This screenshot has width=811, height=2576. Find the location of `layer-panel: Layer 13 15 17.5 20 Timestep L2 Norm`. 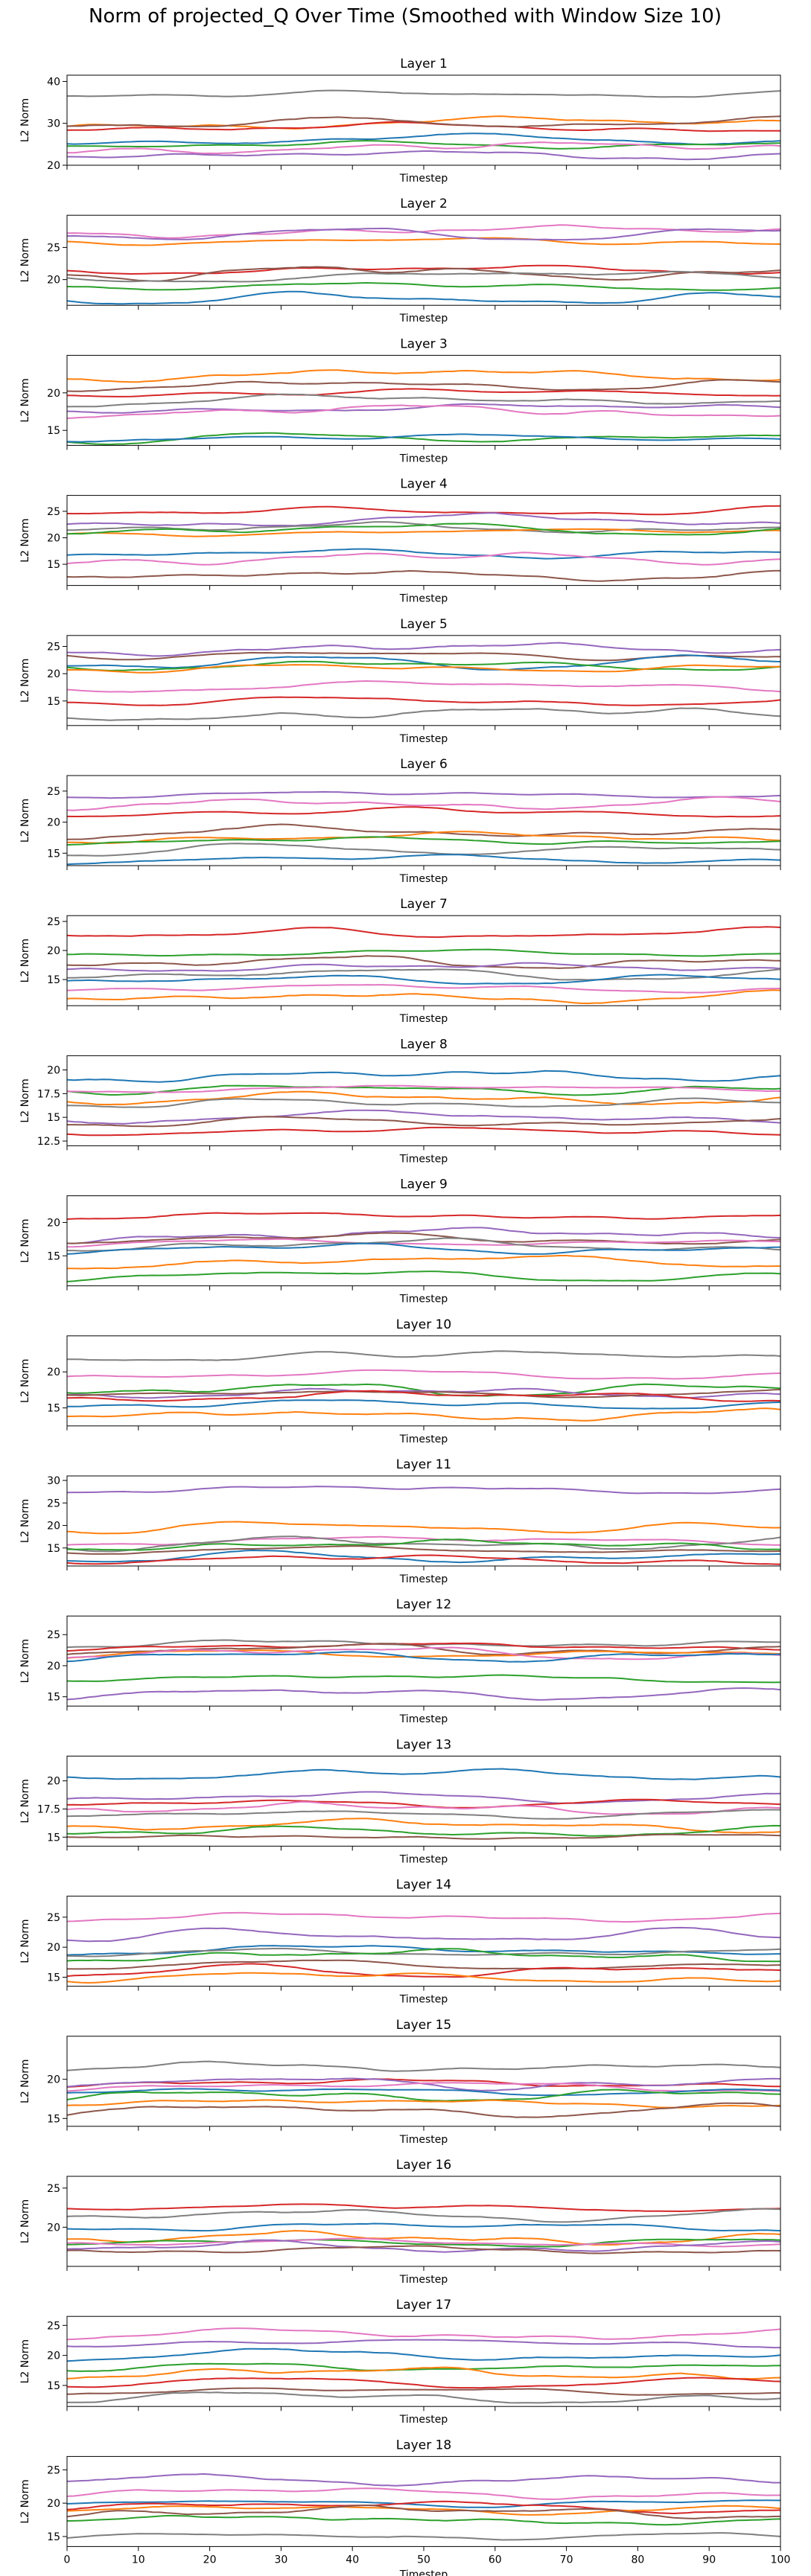

layer-panel: Layer 13 15 17.5 20 Timestep L2 Norm is located at coordinates (400, 1801).